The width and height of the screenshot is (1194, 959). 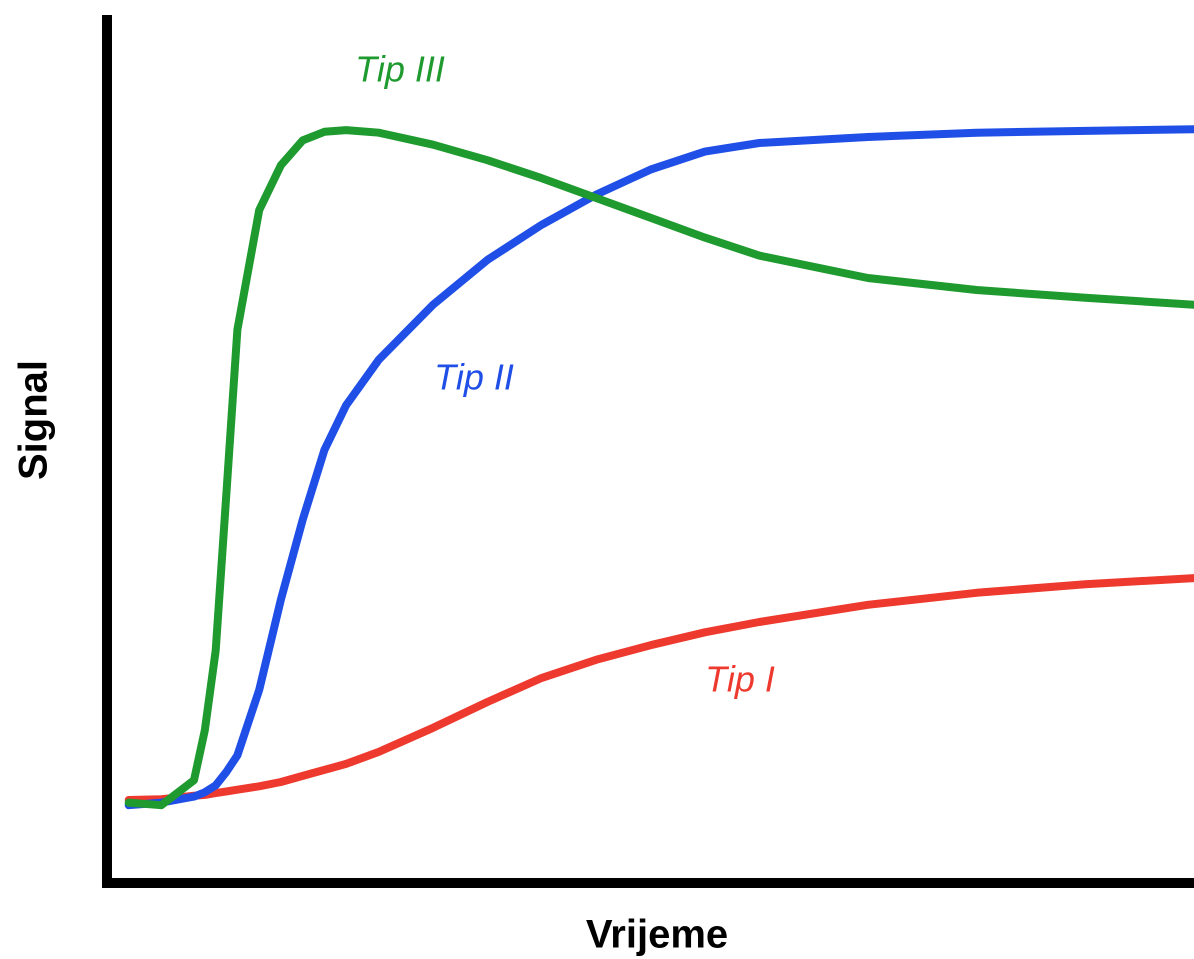 I want to click on y-axis-title: Signal, so click(x=34, y=420).